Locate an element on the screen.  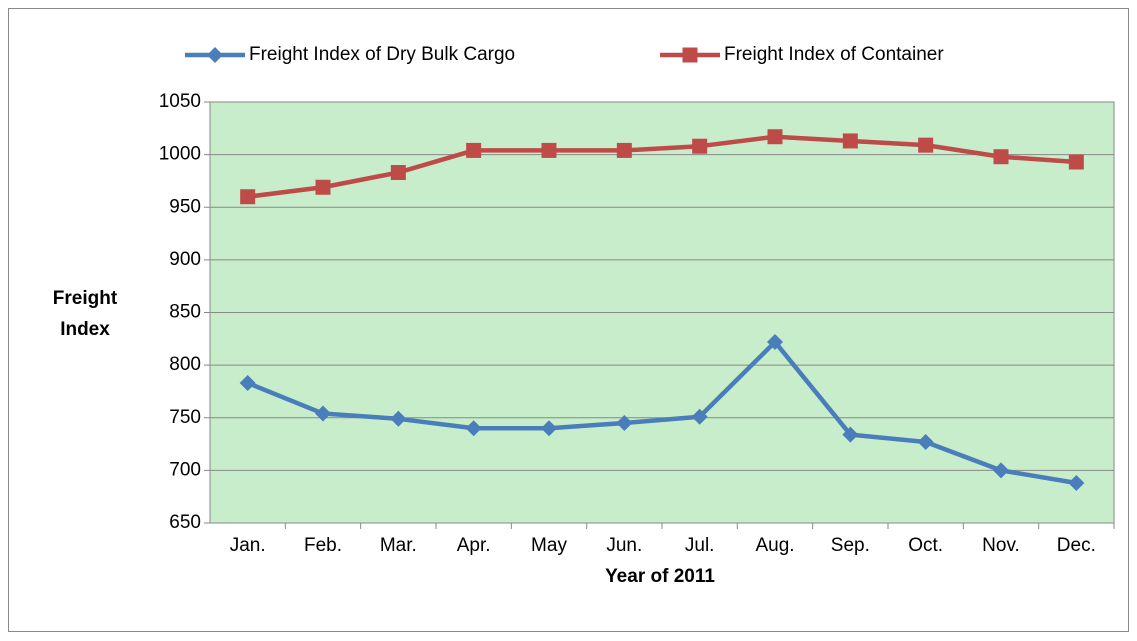
y-tick-label: 850 is located at coordinates (185, 312).